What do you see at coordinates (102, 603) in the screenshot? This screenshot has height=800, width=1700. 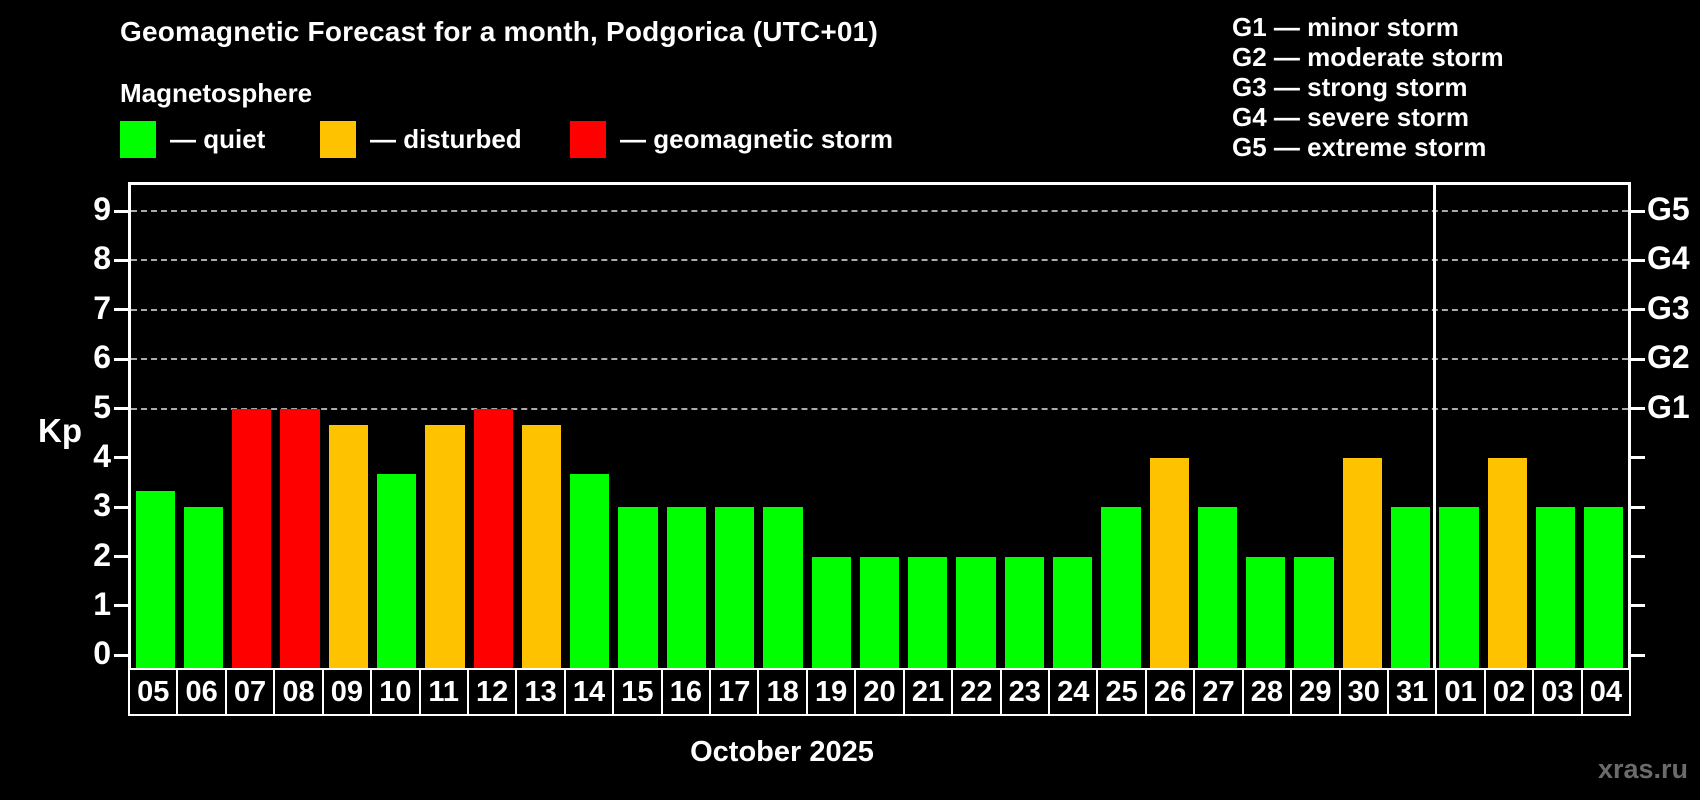 I see `y-tick-label: 1` at bounding box center [102, 603].